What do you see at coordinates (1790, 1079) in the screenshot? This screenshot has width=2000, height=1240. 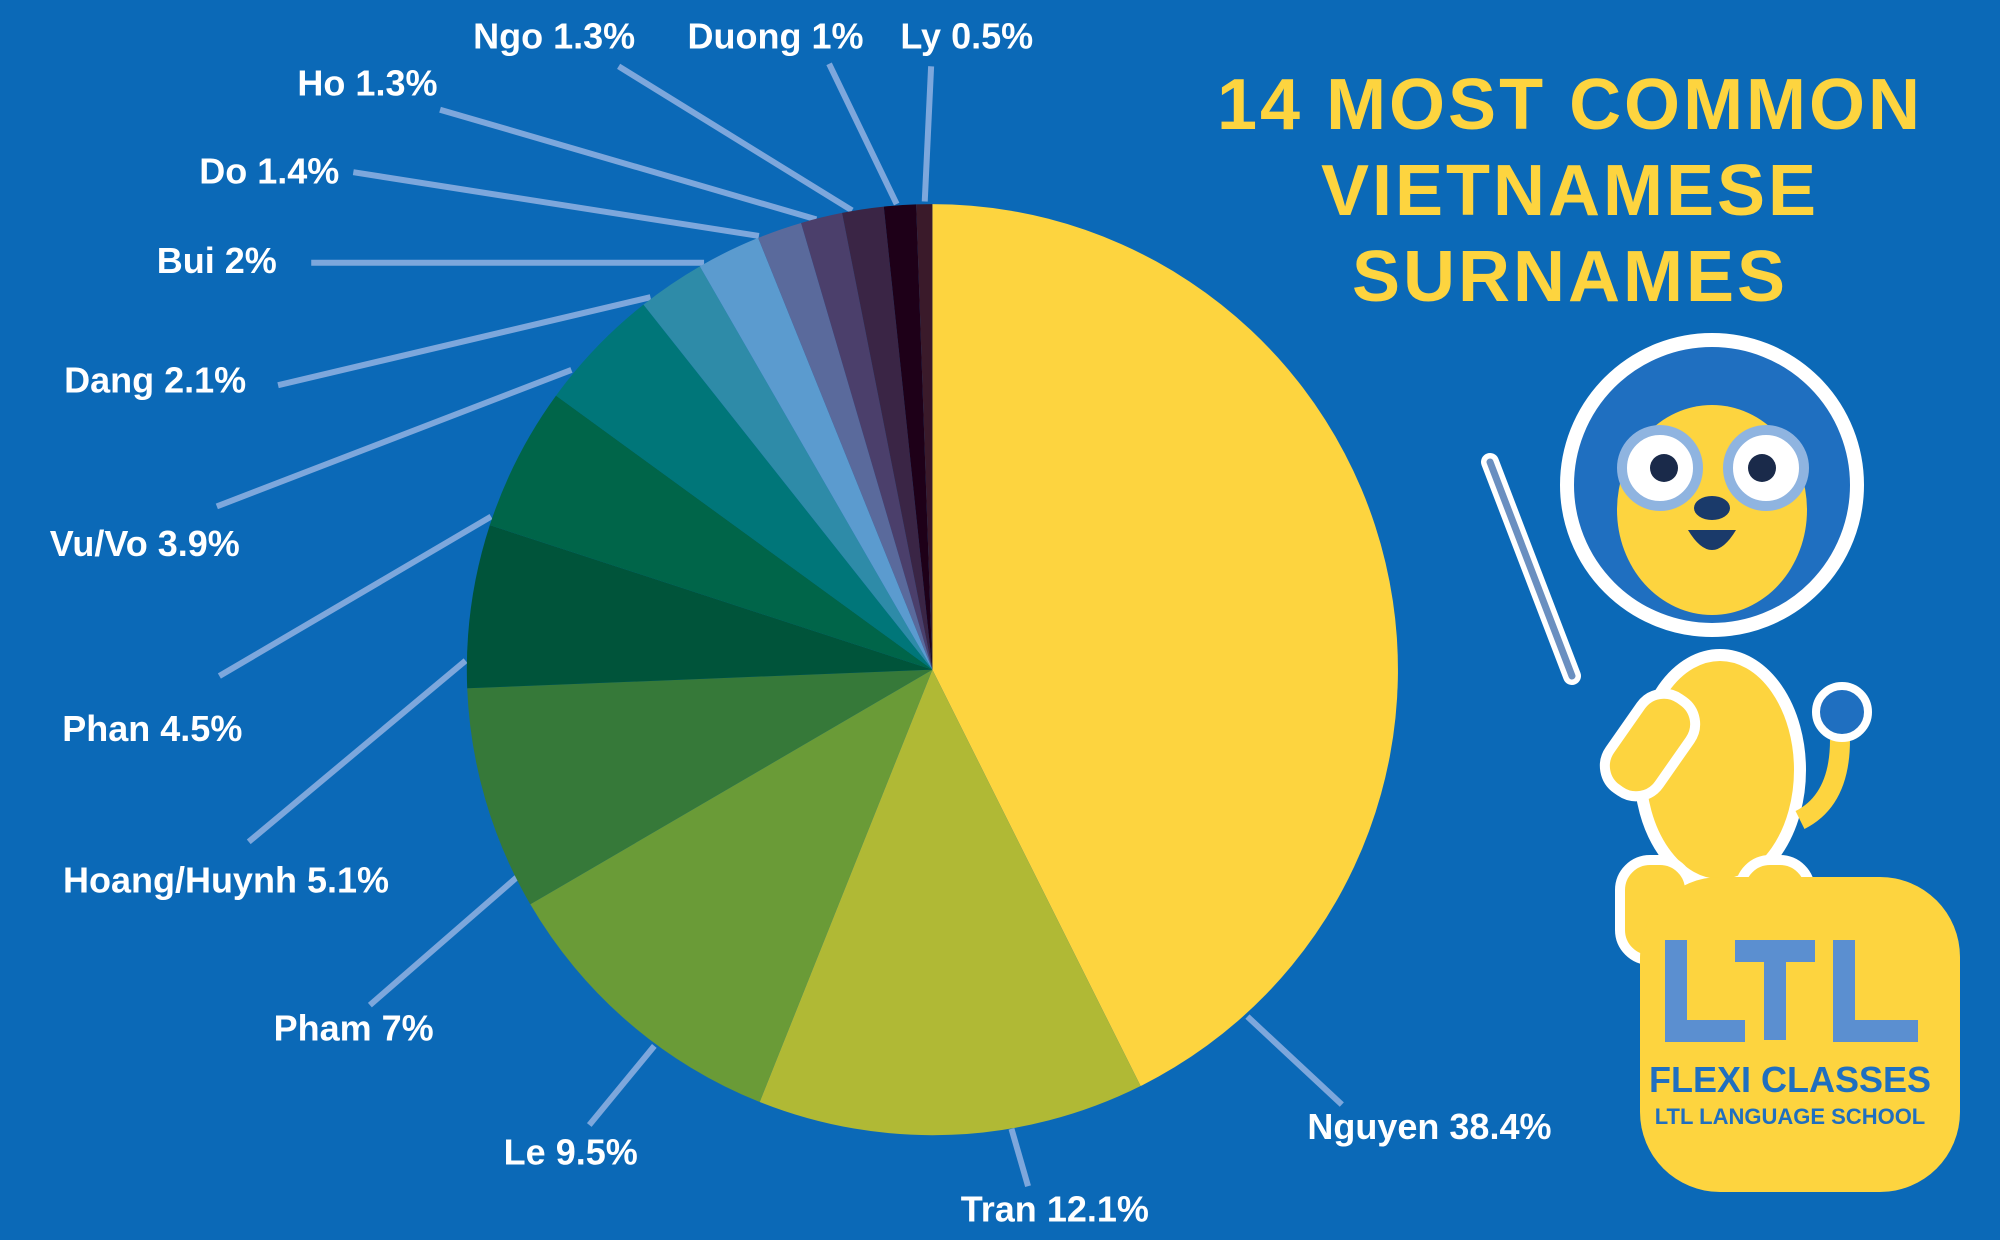 I see `logo-text: FLEXI CLASSES` at bounding box center [1790, 1079].